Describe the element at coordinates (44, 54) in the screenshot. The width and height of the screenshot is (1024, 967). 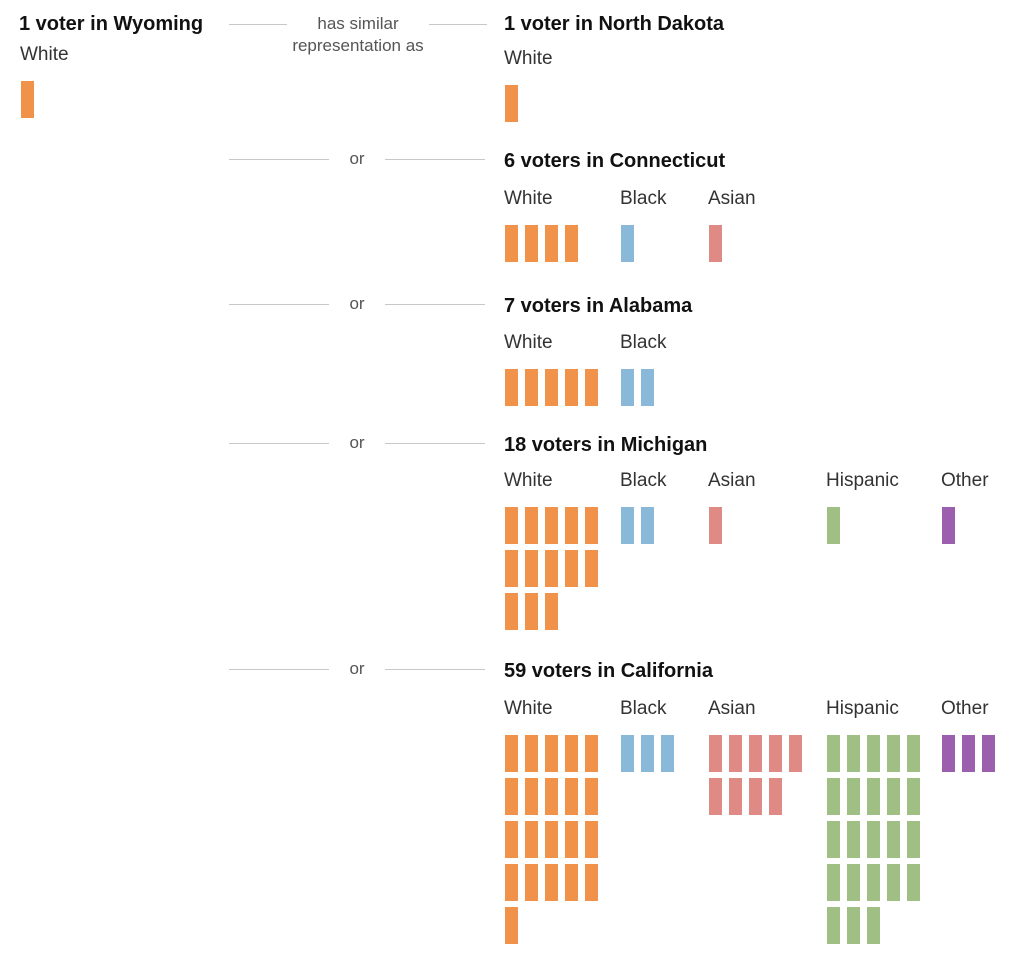
I see `source-white-label: White` at that location.